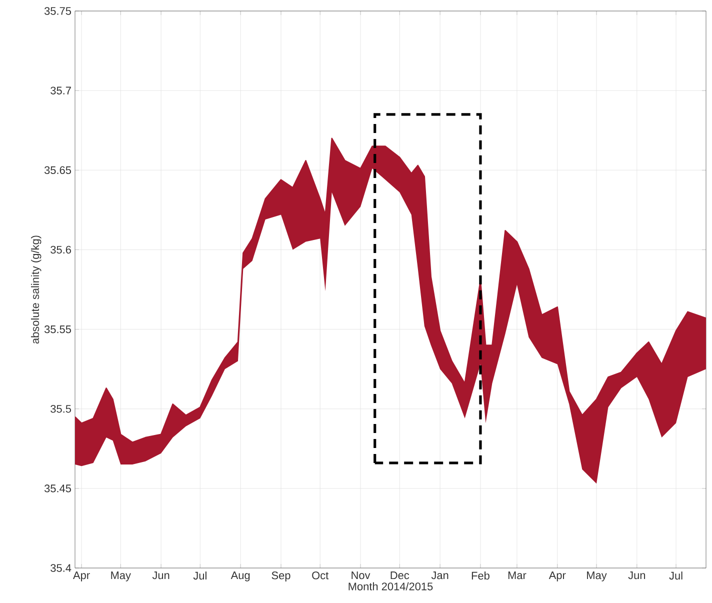 This screenshot has height=603, width=712. What do you see at coordinates (60, 90) in the screenshot?
I see `y-tick-label: 35.7` at bounding box center [60, 90].